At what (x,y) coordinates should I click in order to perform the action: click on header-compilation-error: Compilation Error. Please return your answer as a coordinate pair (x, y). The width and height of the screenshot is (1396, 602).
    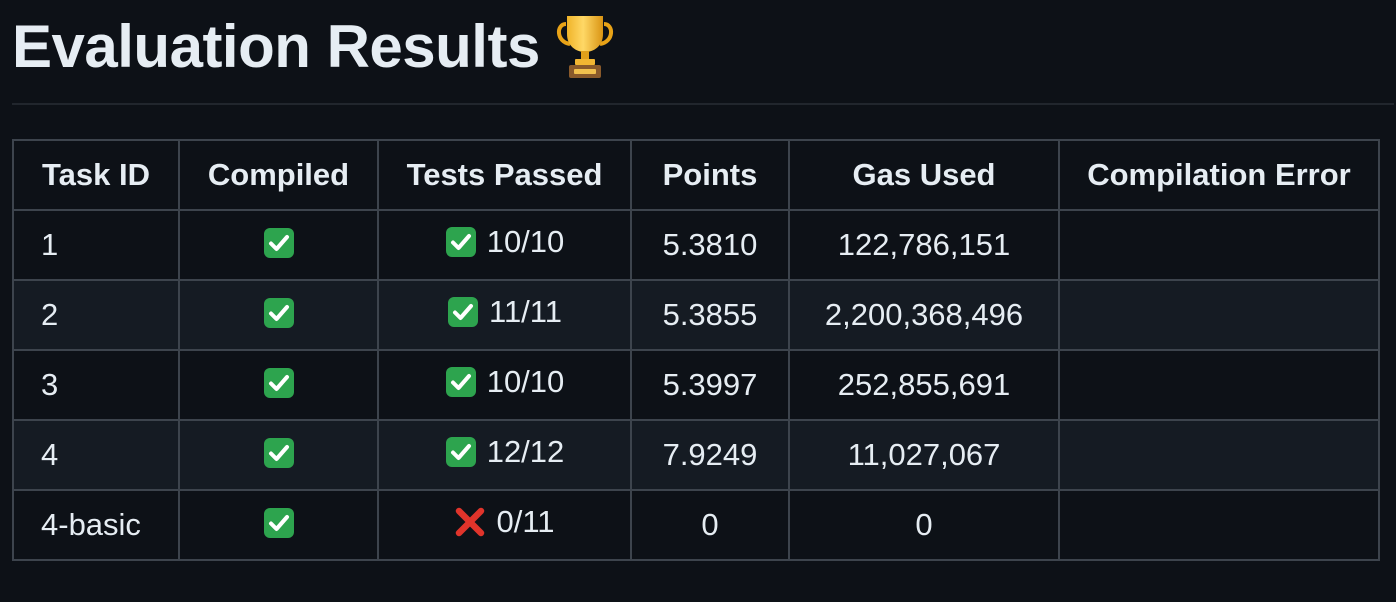
    Looking at the image, I should click on (1219, 175).